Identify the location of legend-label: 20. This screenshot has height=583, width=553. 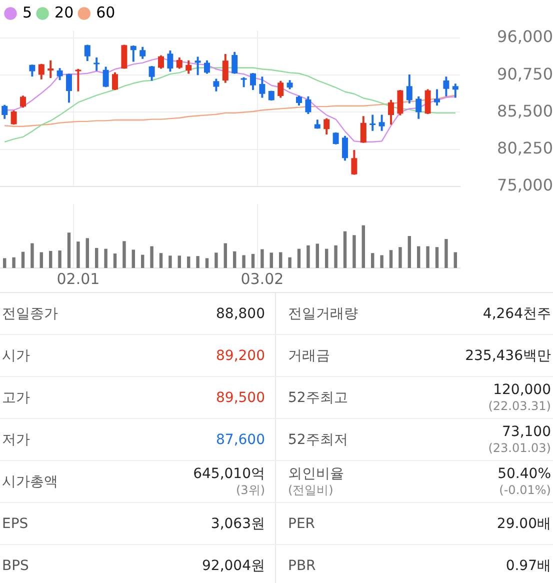
(64, 12).